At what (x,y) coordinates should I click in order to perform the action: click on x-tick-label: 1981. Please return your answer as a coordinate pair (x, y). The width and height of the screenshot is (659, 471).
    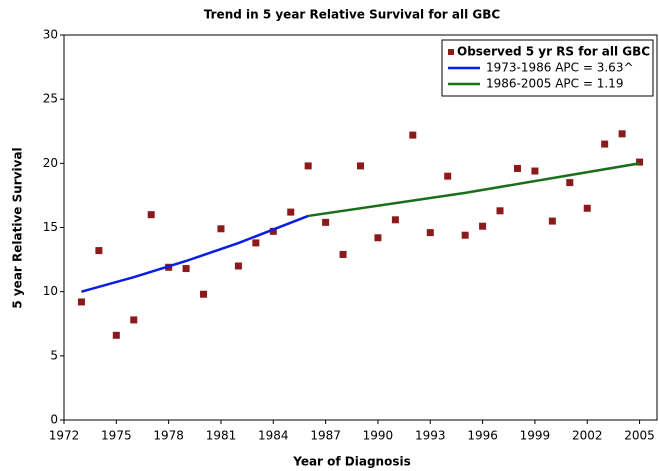
    Looking at the image, I should click on (221, 436).